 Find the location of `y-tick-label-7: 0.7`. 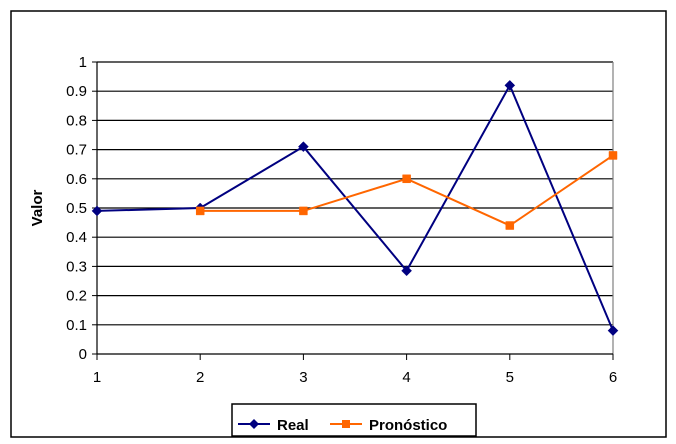

y-tick-label-7: 0.7 is located at coordinates (76, 150).